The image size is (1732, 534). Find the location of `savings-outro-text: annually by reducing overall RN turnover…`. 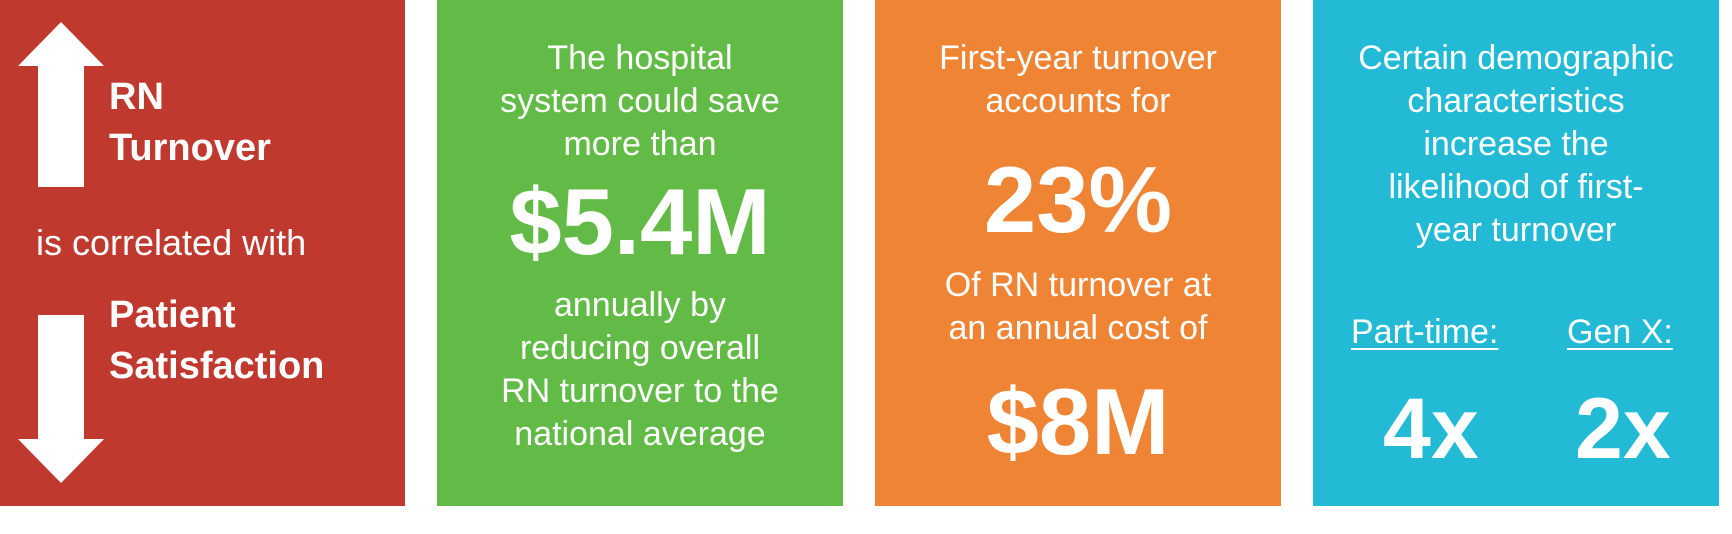

savings-outro-text: annually by reducing overall RN turnover… is located at coordinates (640, 369).